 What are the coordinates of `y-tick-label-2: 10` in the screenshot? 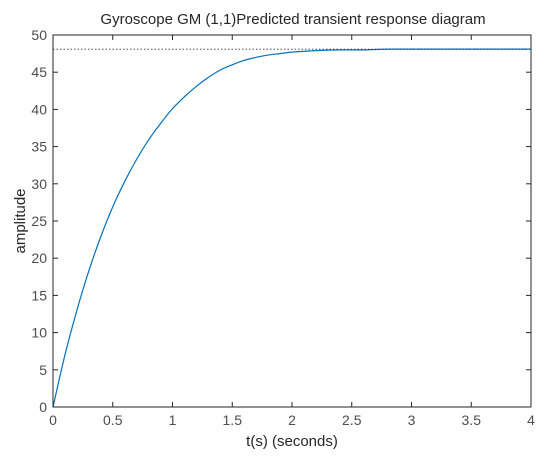 It's located at (39, 333).